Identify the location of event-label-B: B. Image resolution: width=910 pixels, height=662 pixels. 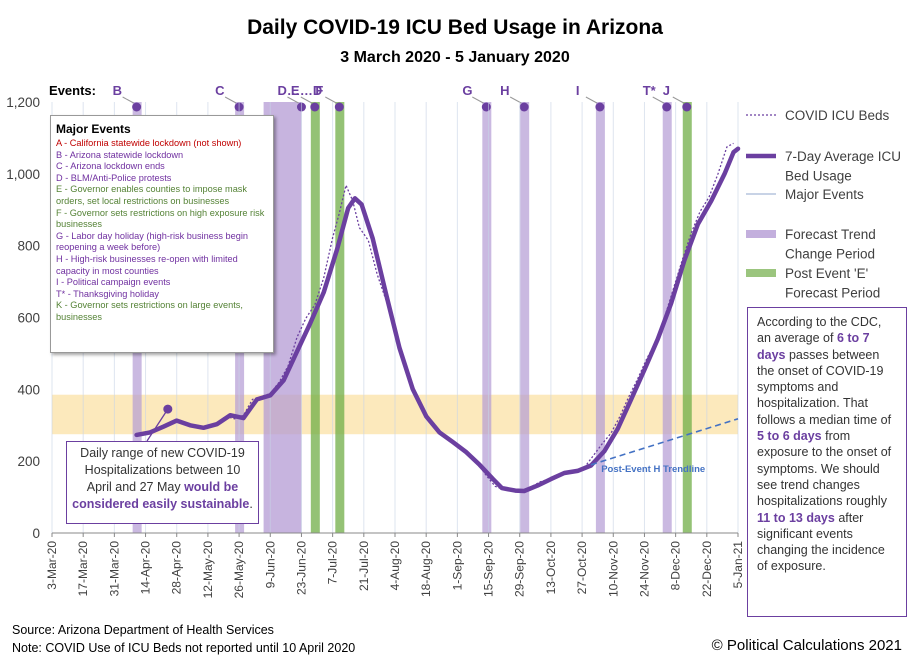
(117, 90).